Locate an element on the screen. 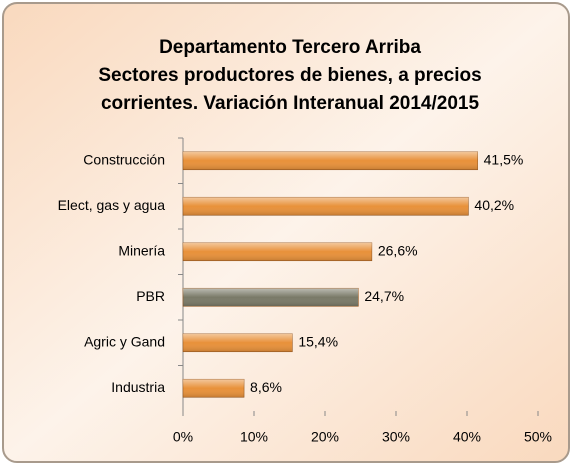 This screenshot has width=573, height=471. x-tick-label: 10% is located at coordinates (254, 437).